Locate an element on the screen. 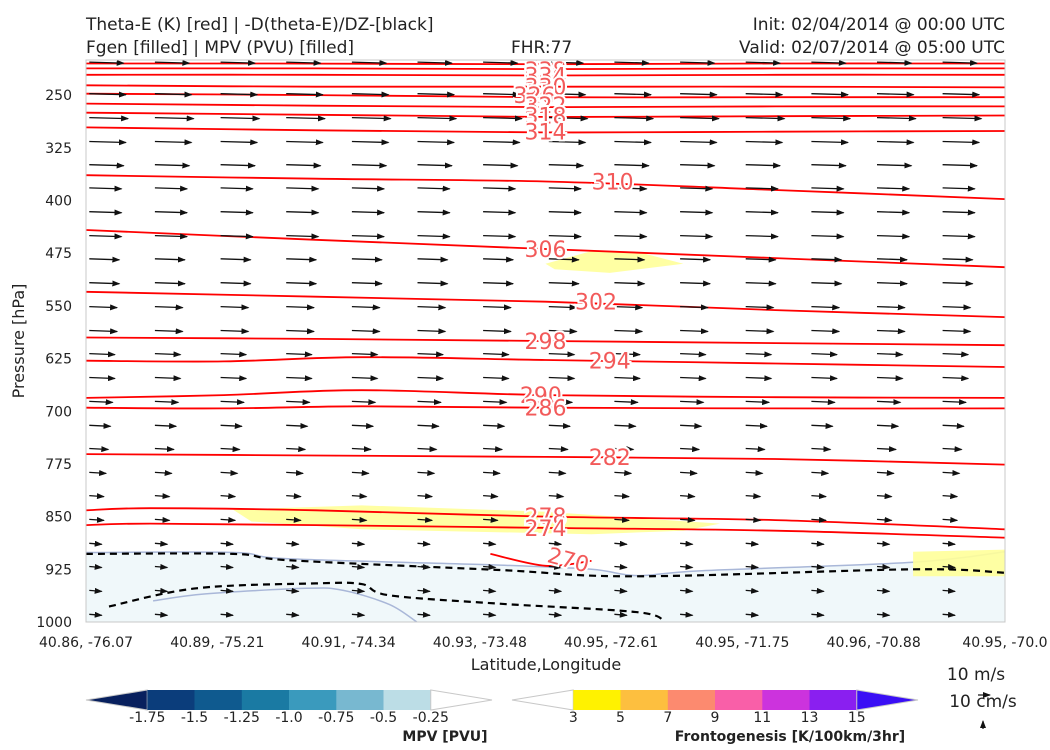 This screenshot has height=750, width=1050. mpv-colorbar-title: MPV [PVU] is located at coordinates (444, 737).